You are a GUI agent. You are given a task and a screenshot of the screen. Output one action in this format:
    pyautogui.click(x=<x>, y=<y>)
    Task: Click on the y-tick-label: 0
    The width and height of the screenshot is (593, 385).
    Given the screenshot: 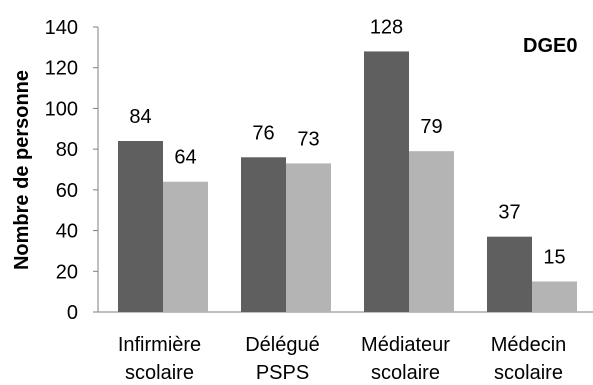 What is the action you would take?
    pyautogui.click(x=72, y=313)
    